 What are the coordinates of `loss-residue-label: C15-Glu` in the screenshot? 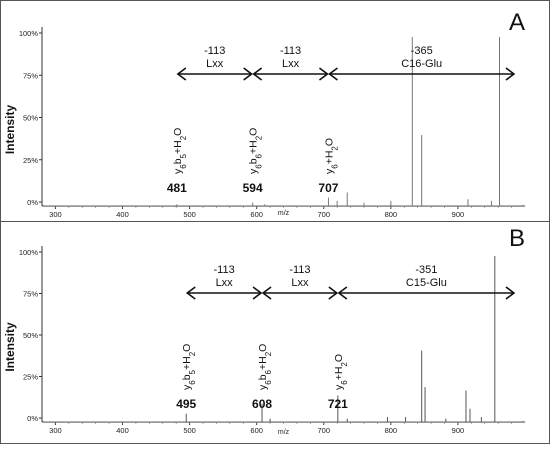 It's located at (426, 283).